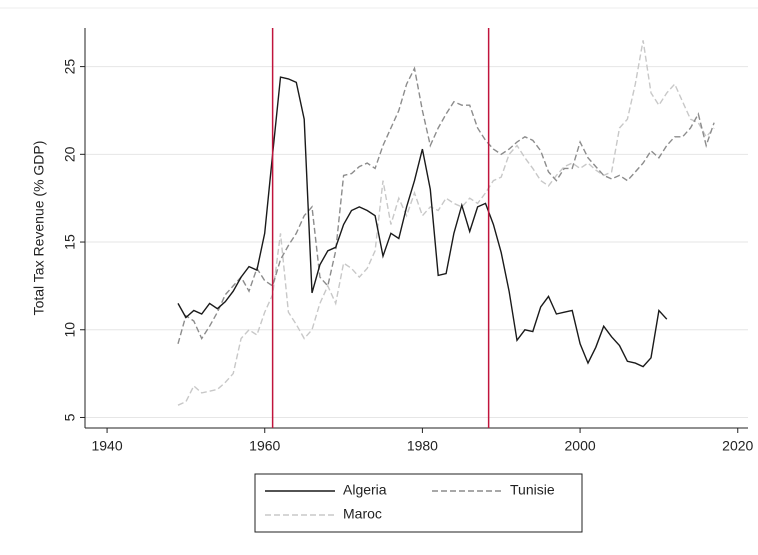 The image size is (758, 555). What do you see at coordinates (532, 490) in the screenshot?
I see `legend-label: Tunisie` at bounding box center [532, 490].